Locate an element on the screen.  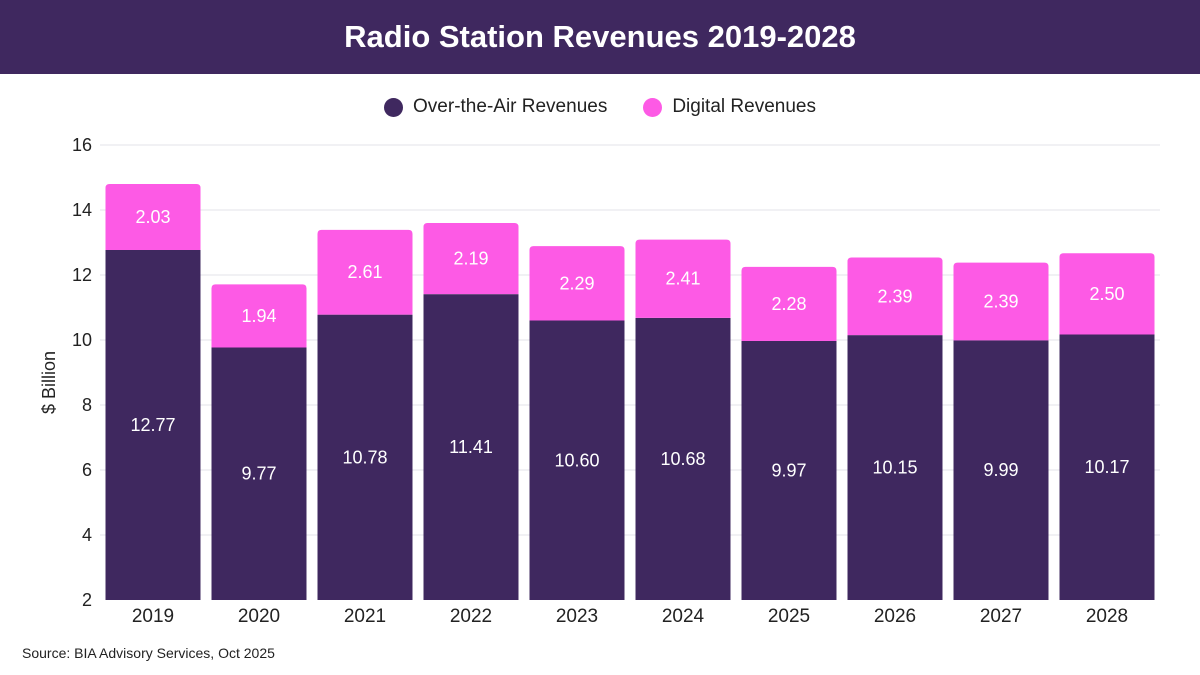
legend-swatch-digital is located at coordinates (653, 107).